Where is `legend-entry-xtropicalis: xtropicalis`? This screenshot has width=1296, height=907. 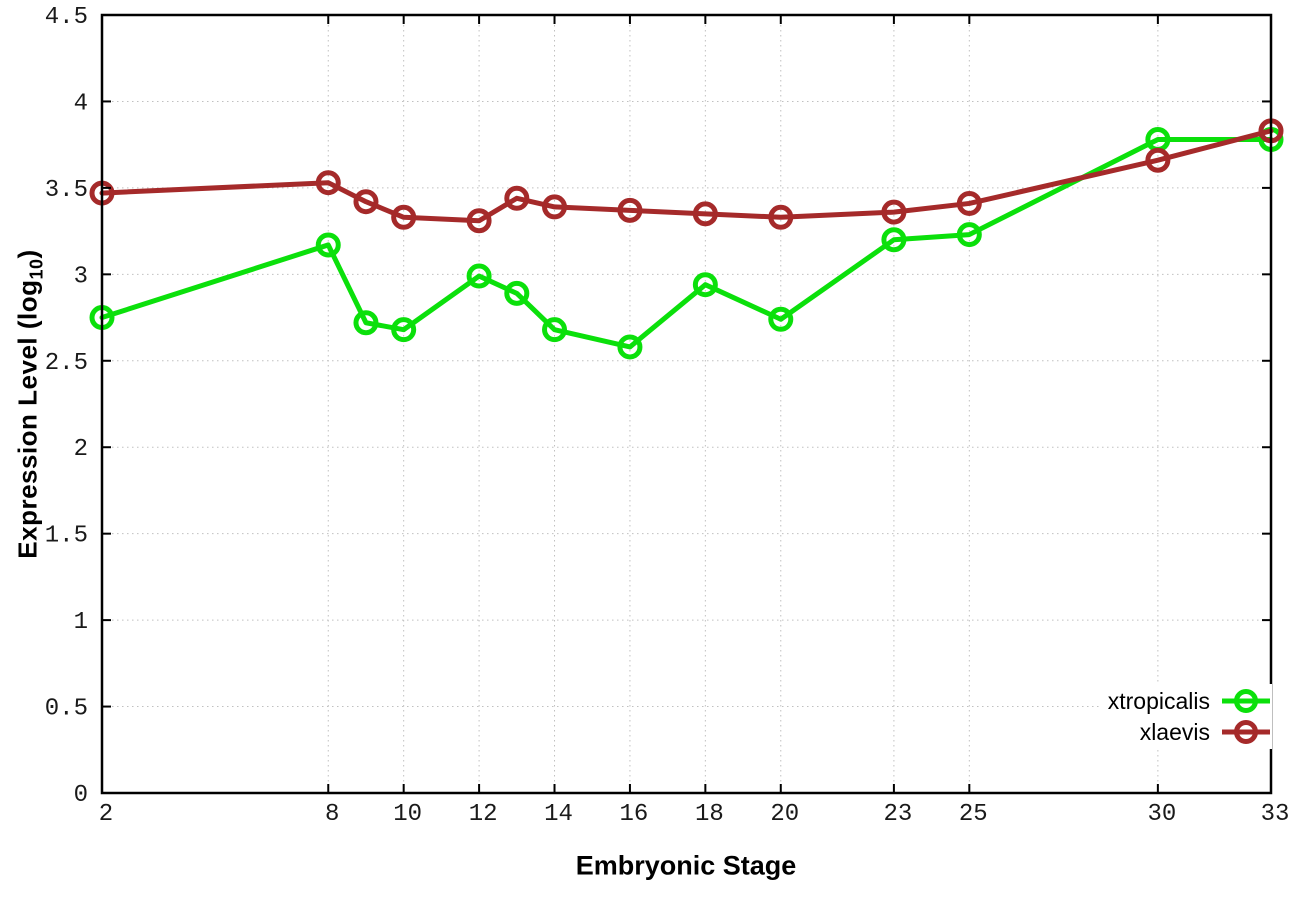
legend-entry-xtropicalis: xtropicalis is located at coordinates (1190, 701).